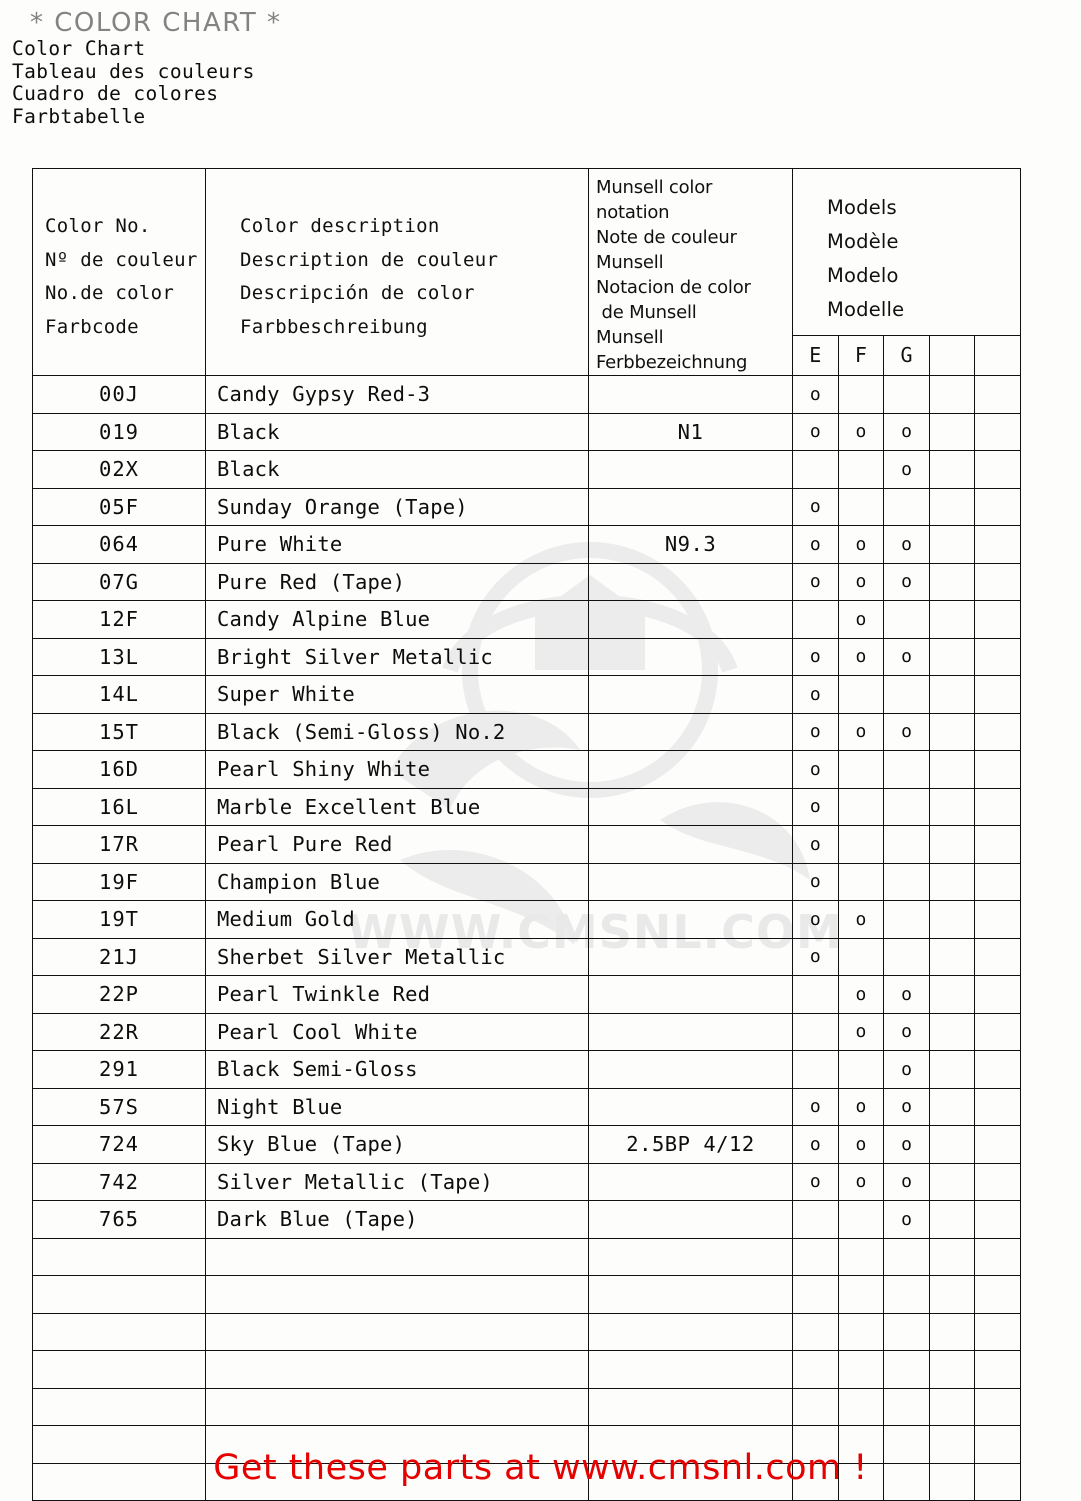  I want to click on cell-color-no: 724, so click(119, 1144).